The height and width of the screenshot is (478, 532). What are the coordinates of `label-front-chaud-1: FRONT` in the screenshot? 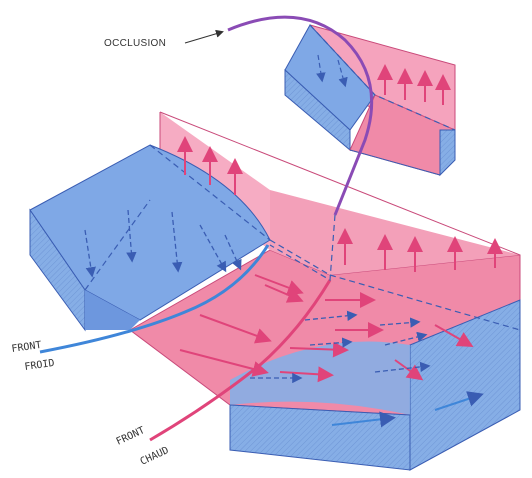 It's located at (131, 436).